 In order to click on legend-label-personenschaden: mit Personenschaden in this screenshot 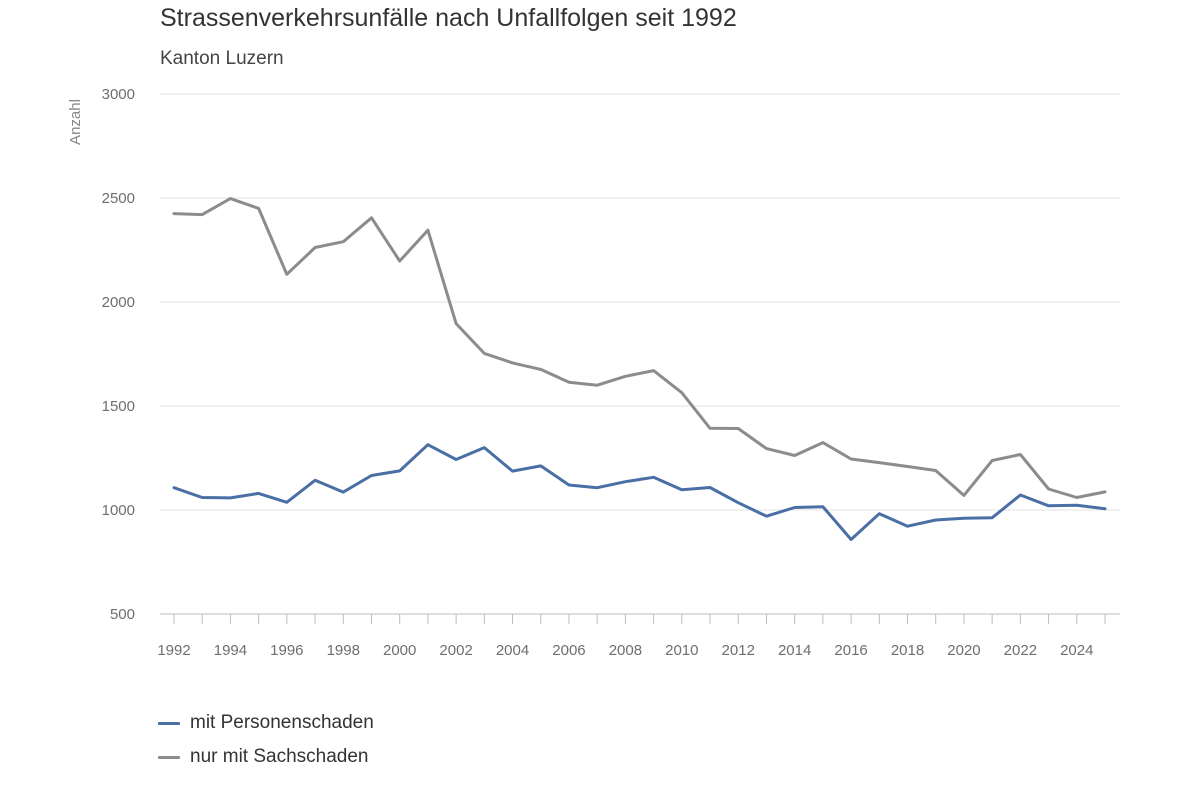, I will do `click(282, 722)`.